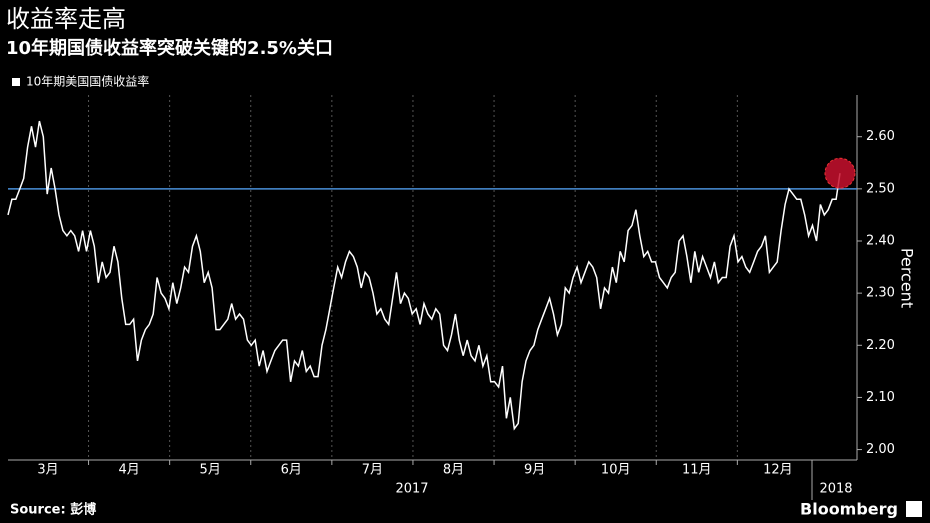 This screenshot has height=523, width=930. Describe the element at coordinates (66, 19) in the screenshot. I see `chart-title: 收益率走高` at that location.